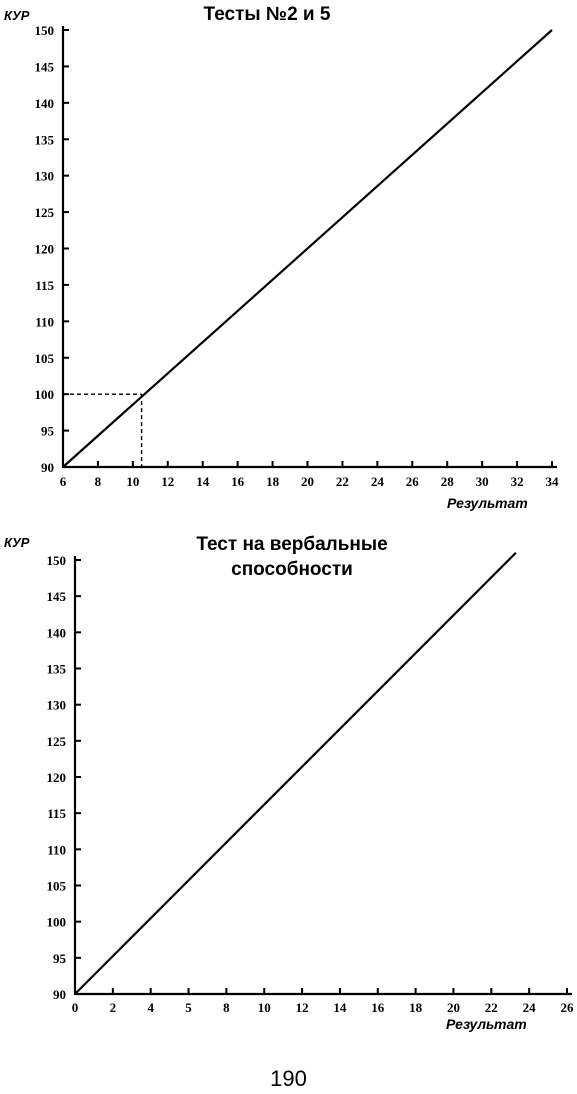 The width and height of the screenshot is (577, 1094). I want to click on x-tick-label: 30, so click(482, 481).